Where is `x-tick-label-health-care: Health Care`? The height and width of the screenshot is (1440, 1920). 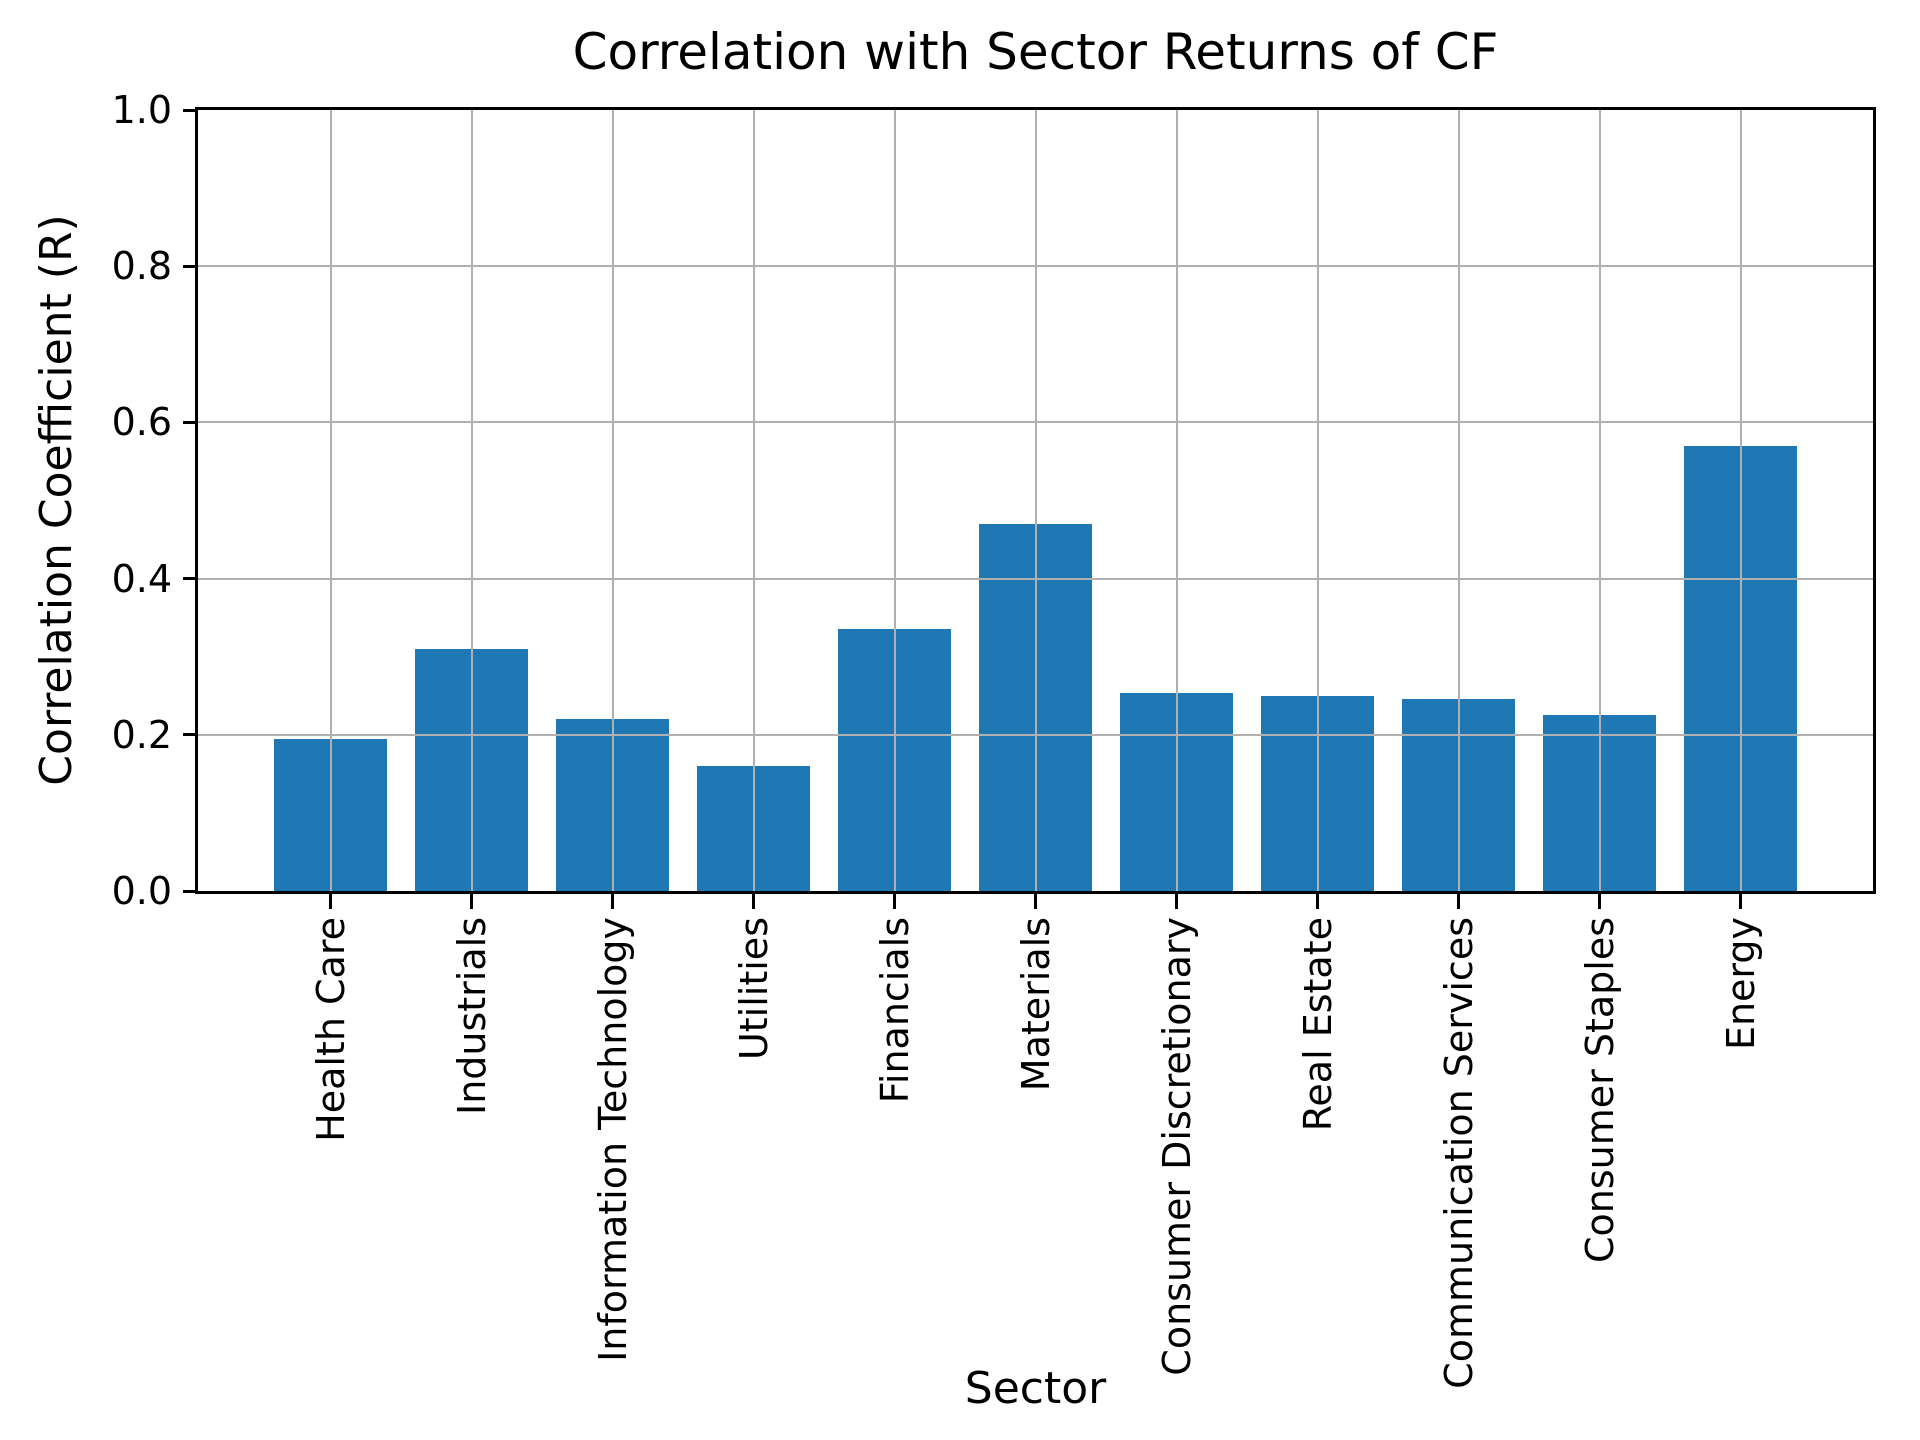 x-tick-label-health-care: Health Care is located at coordinates (330, 1029).